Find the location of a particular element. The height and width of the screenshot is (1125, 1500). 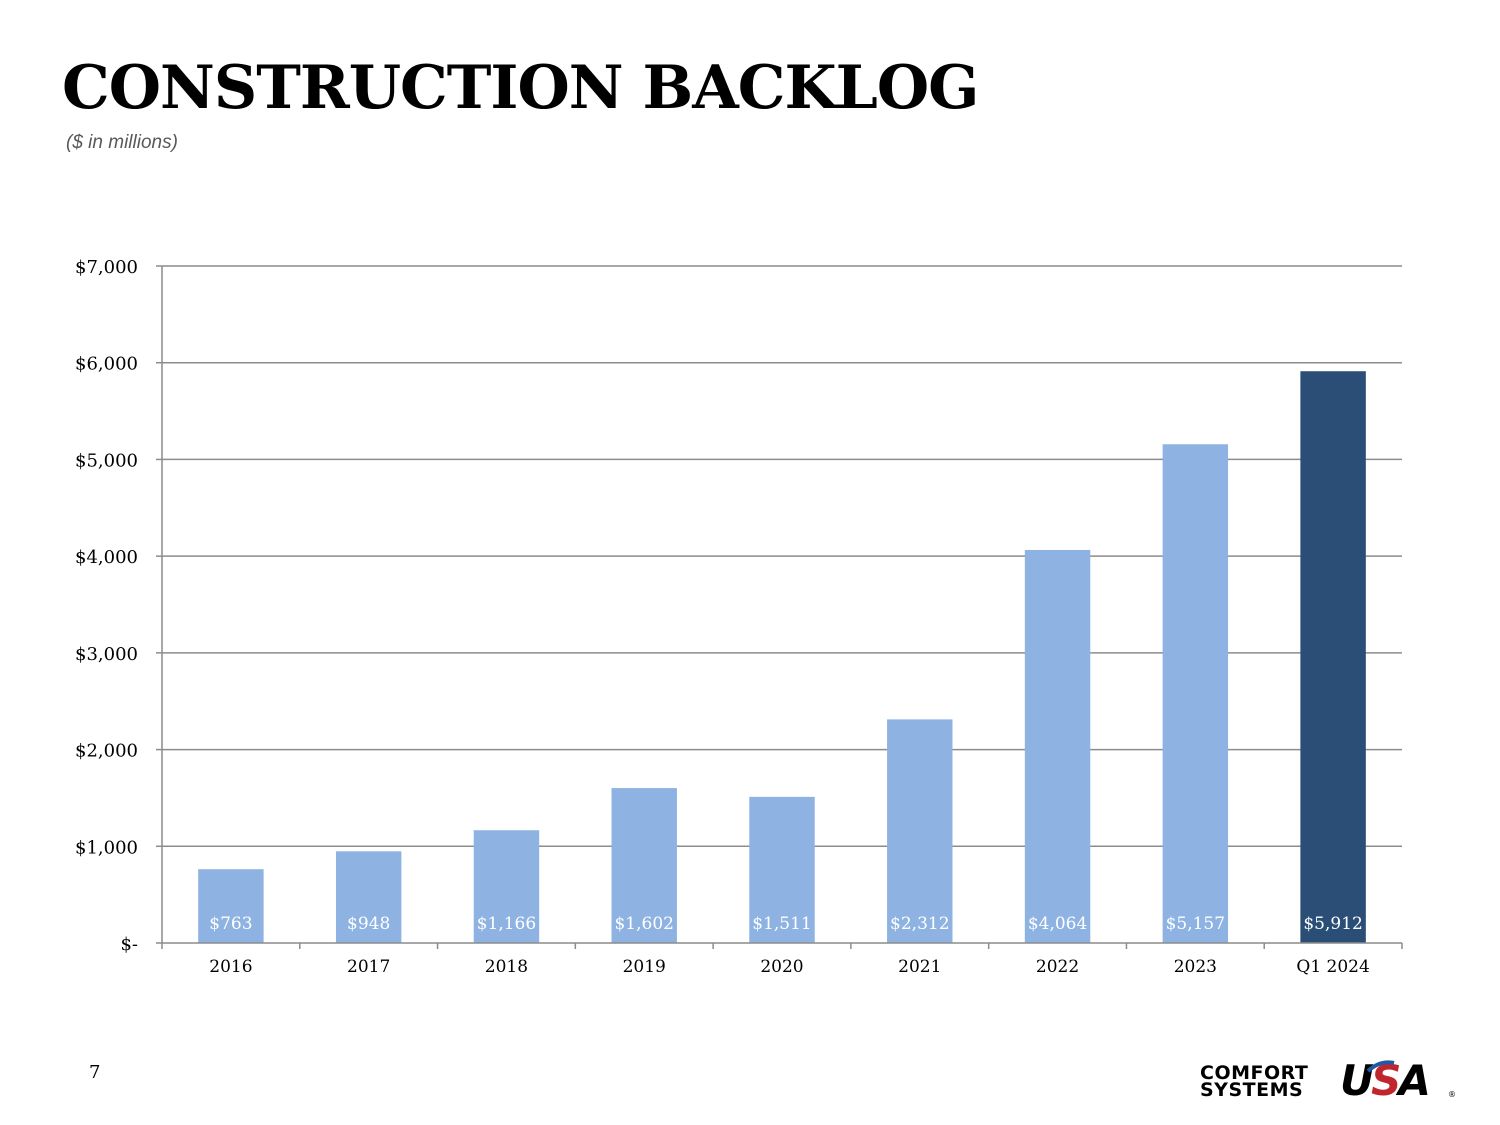

logo-usa-a: A is located at coordinates (1414, 1080).